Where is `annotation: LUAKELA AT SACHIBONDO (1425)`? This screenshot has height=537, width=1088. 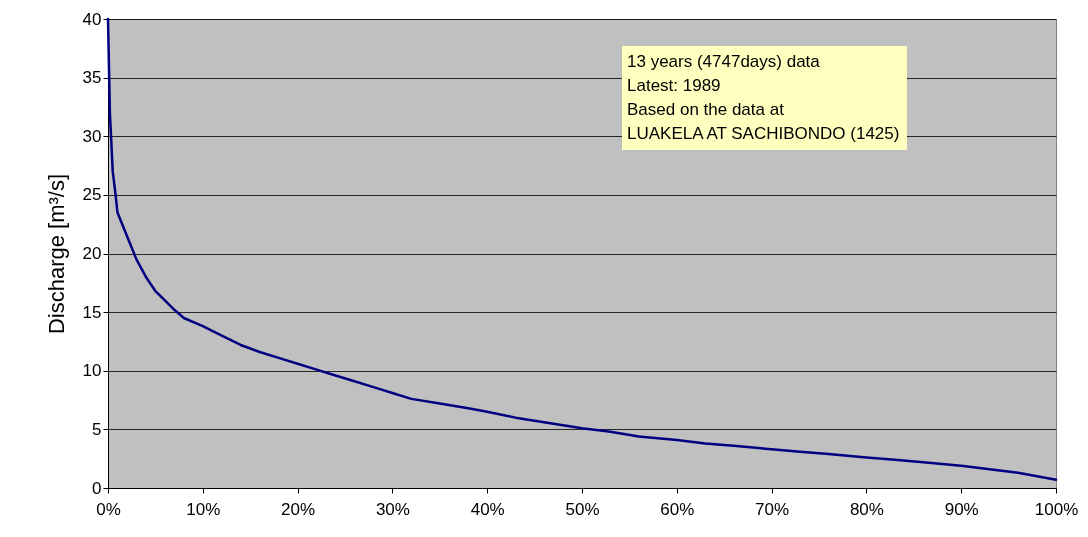 annotation: LUAKELA AT SACHIBONDO (1425) is located at coordinates (763, 134).